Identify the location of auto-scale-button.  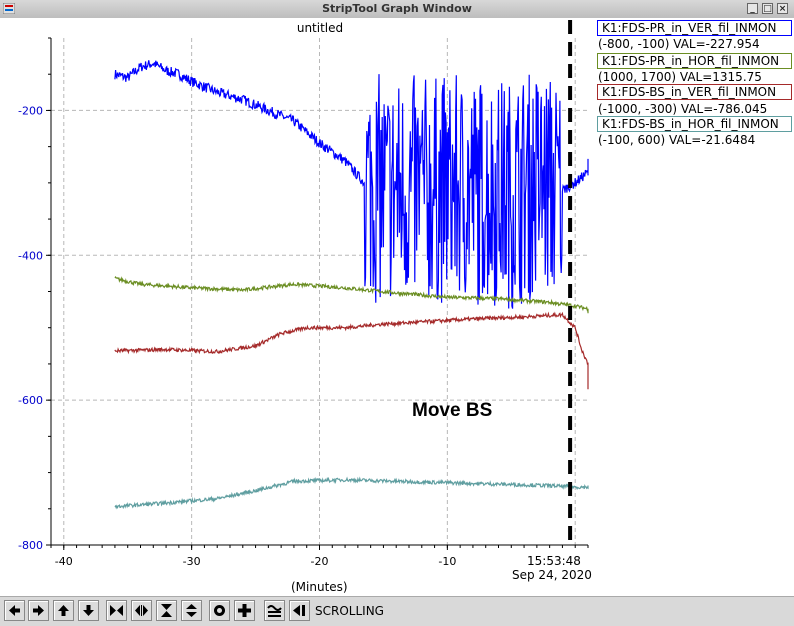
(219, 610).